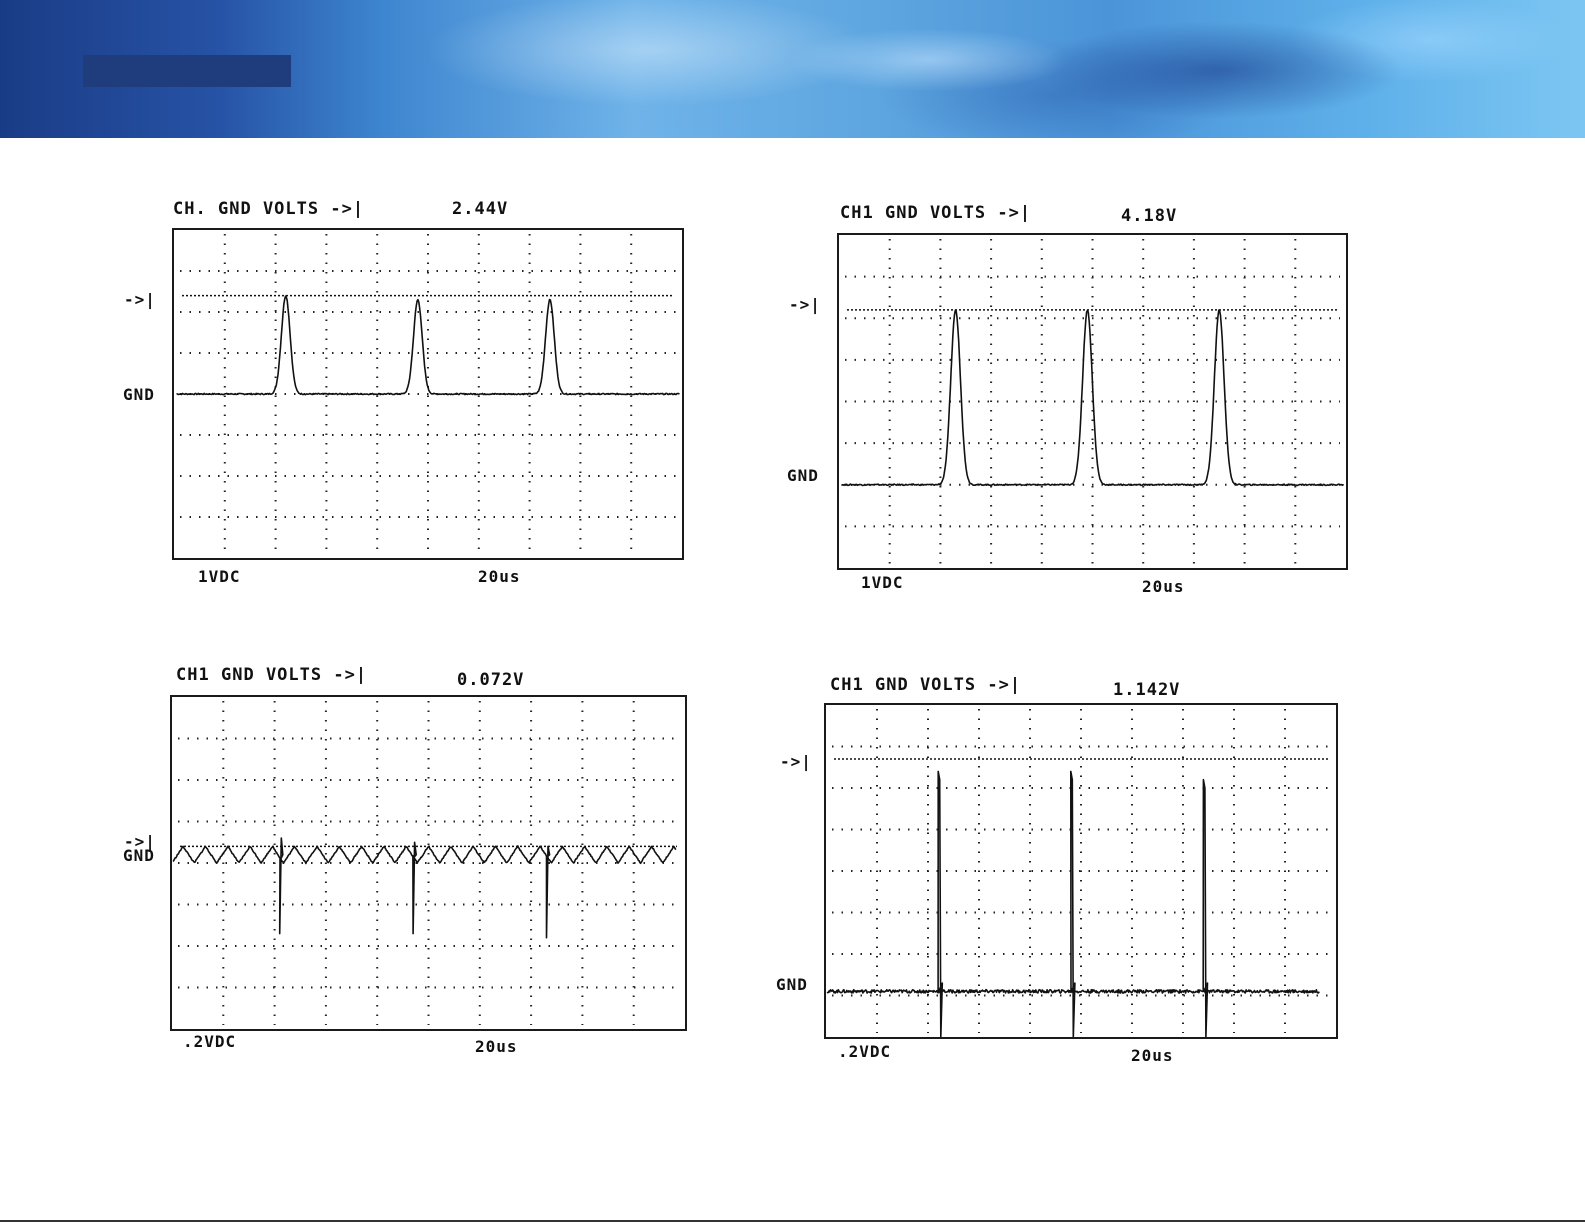 This screenshot has width=1585, height=1225. I want to click on footer-rule, so click(792, 1221).